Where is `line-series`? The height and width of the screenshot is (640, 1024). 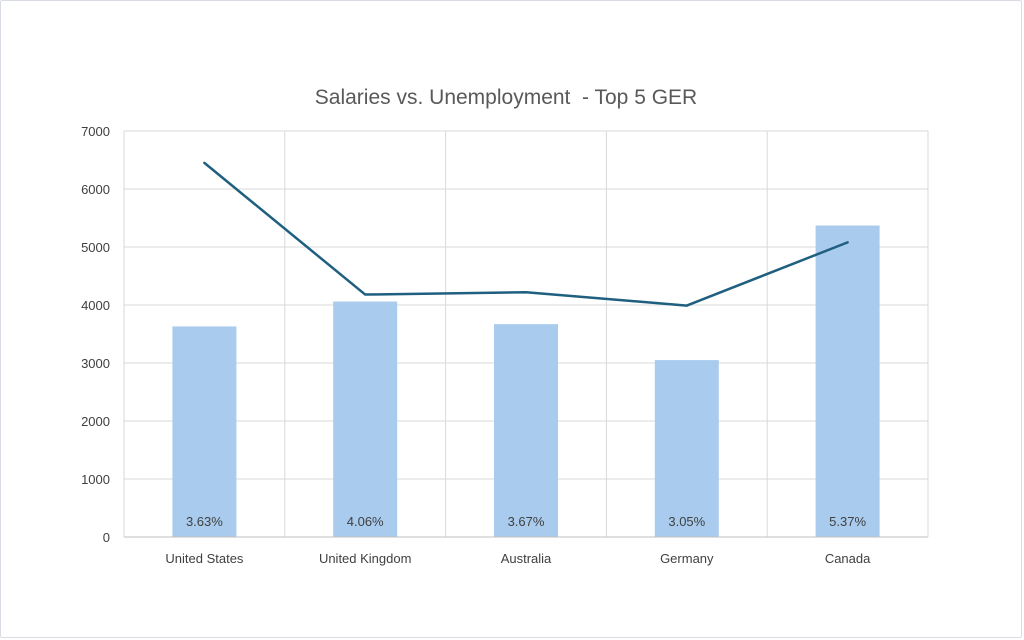
line-series is located at coordinates (526, 234).